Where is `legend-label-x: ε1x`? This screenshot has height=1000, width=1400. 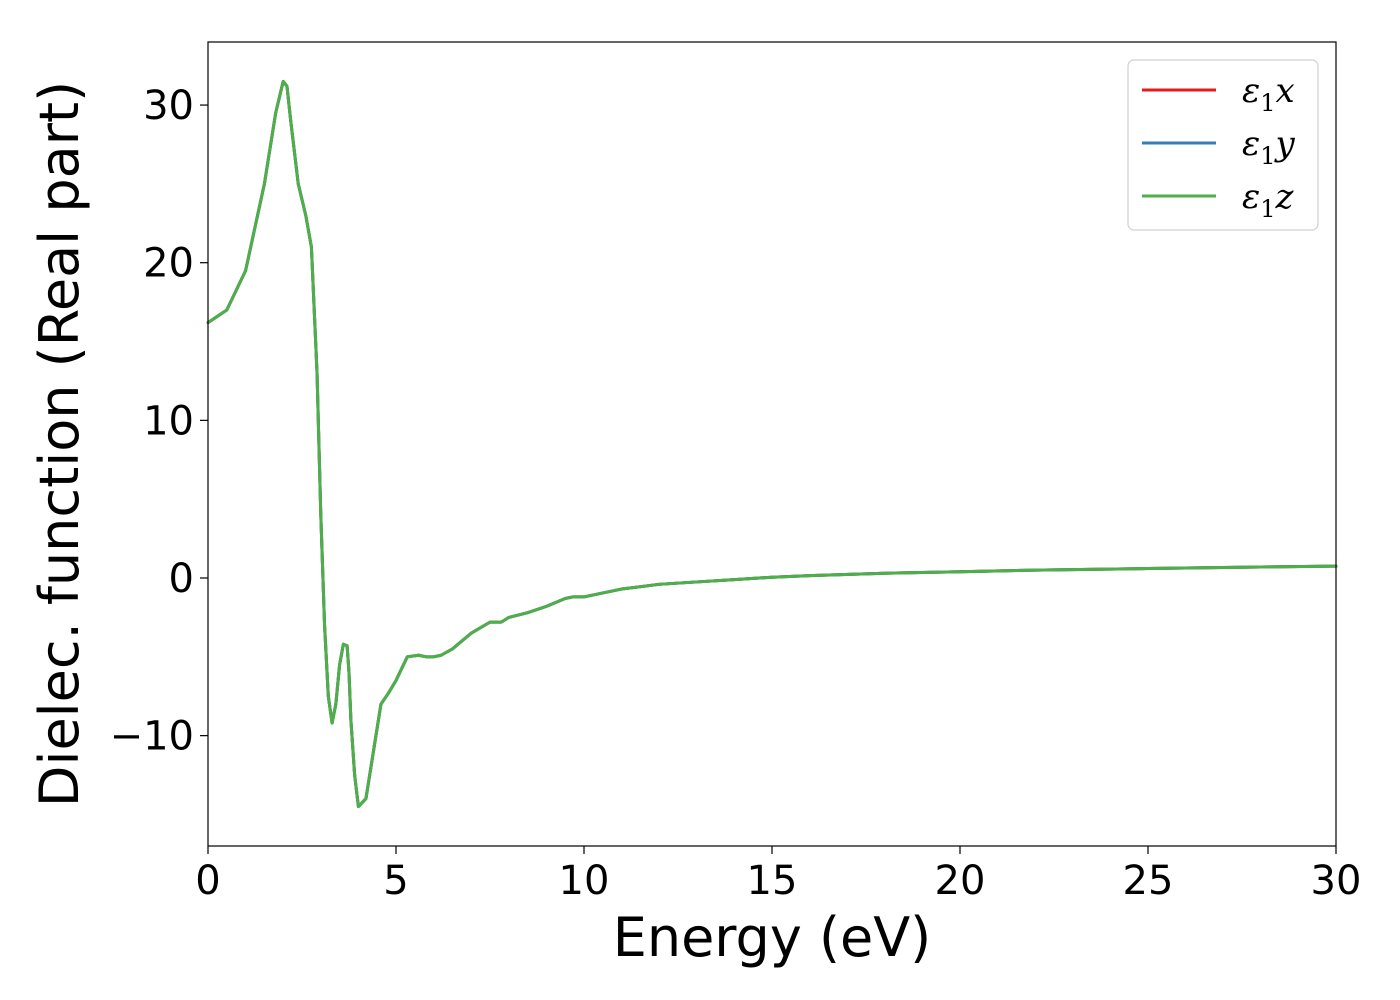
legend-label-x: ε1x is located at coordinates (1268, 94).